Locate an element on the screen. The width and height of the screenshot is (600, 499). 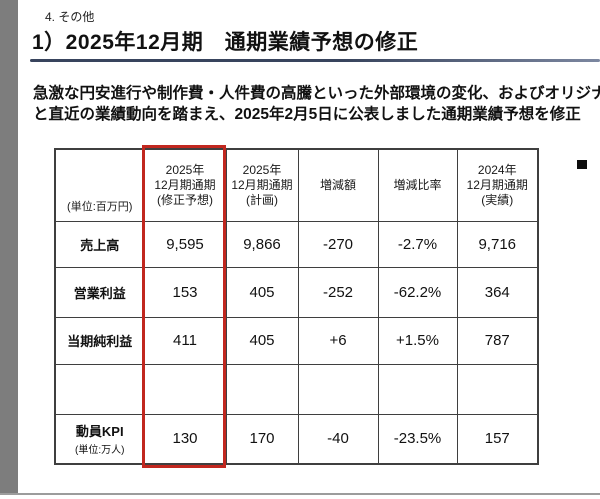
square-bullet-icon is located at coordinates (582, 164).